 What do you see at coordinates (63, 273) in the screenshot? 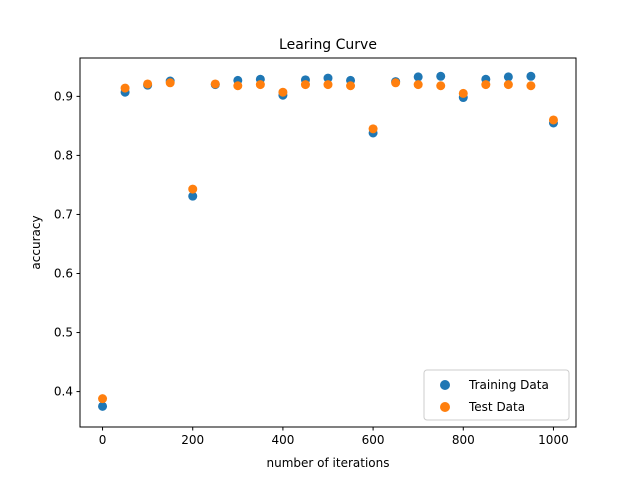
I see `y-tick-label: 0.6` at bounding box center [63, 273].